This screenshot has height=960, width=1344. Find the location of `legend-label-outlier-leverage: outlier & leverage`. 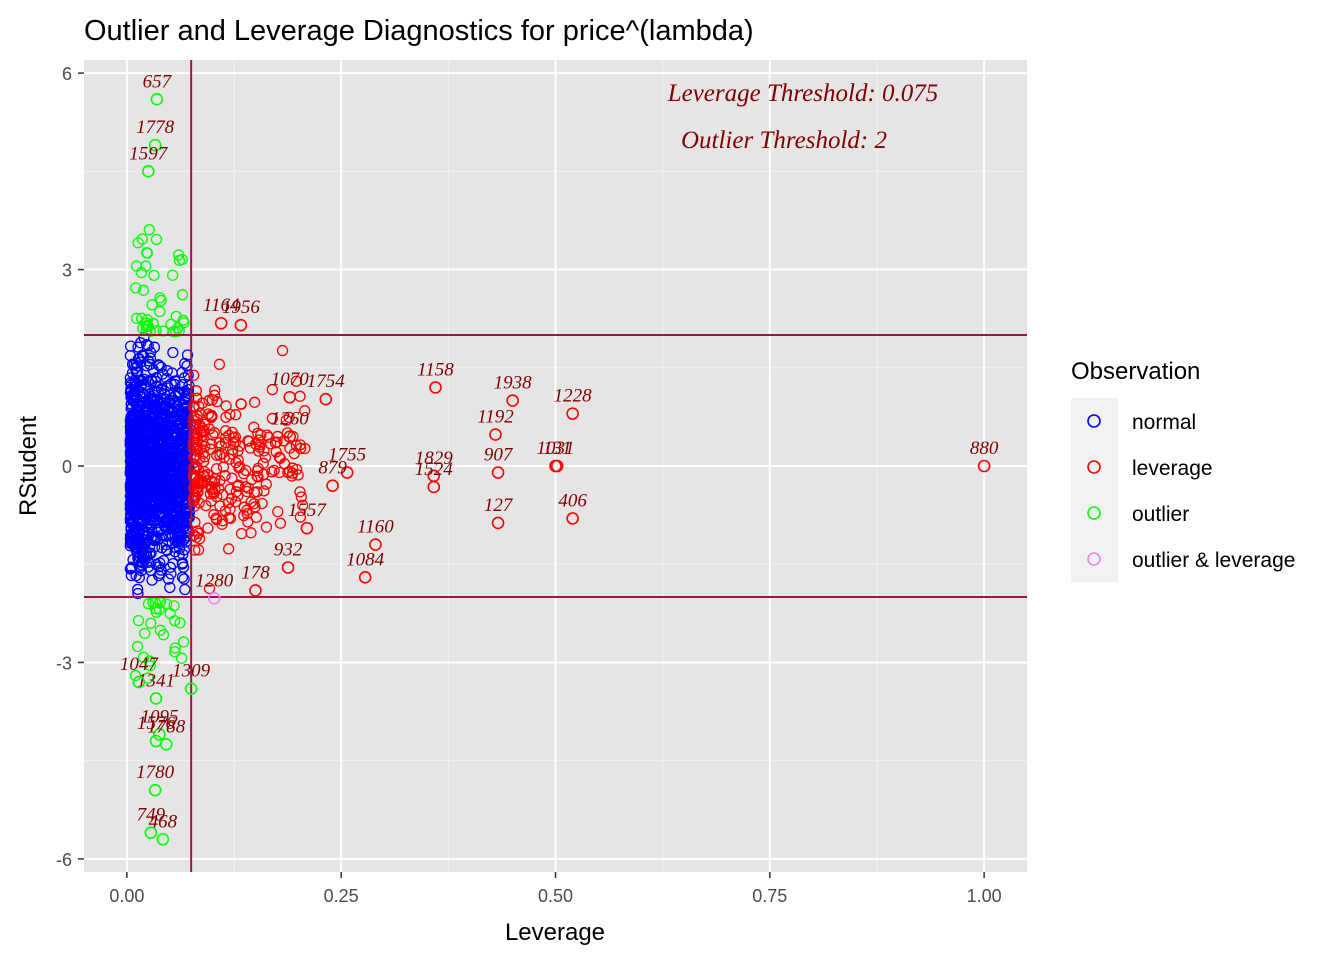

legend-label-outlier-leverage: outlier & leverage is located at coordinates (1213, 560).